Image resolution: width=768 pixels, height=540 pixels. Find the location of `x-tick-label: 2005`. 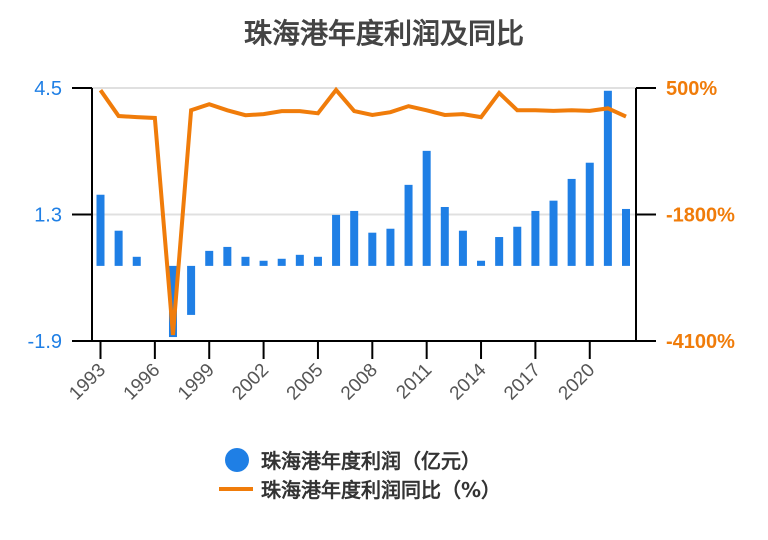

x-tick-label: 2005 is located at coordinates (305, 382).